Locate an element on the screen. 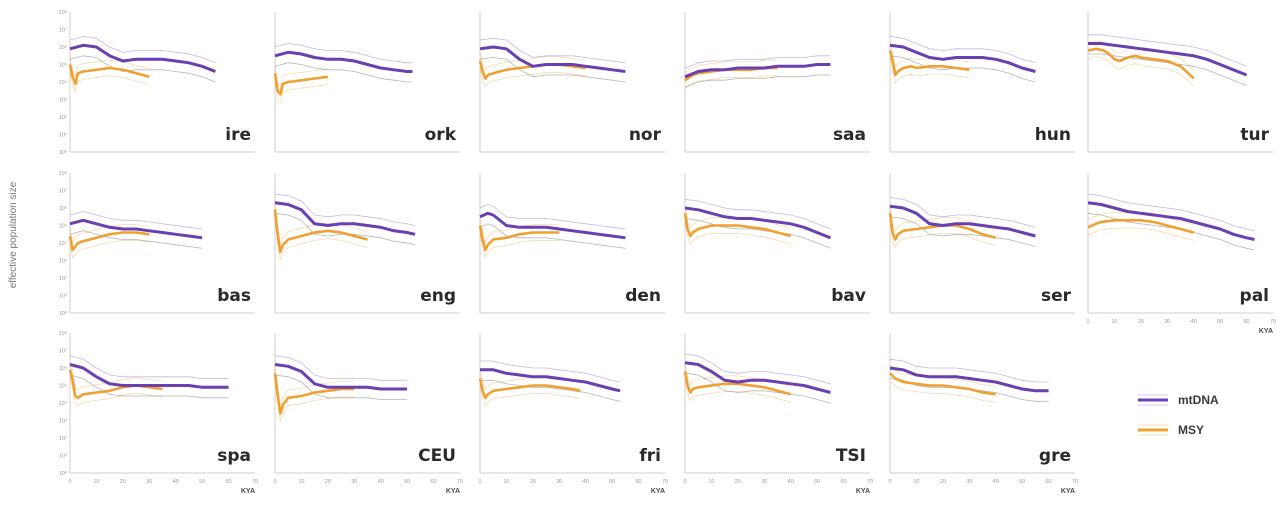 The image size is (1281, 517). y-tick-label: 10³ is located at coordinates (63, 422).